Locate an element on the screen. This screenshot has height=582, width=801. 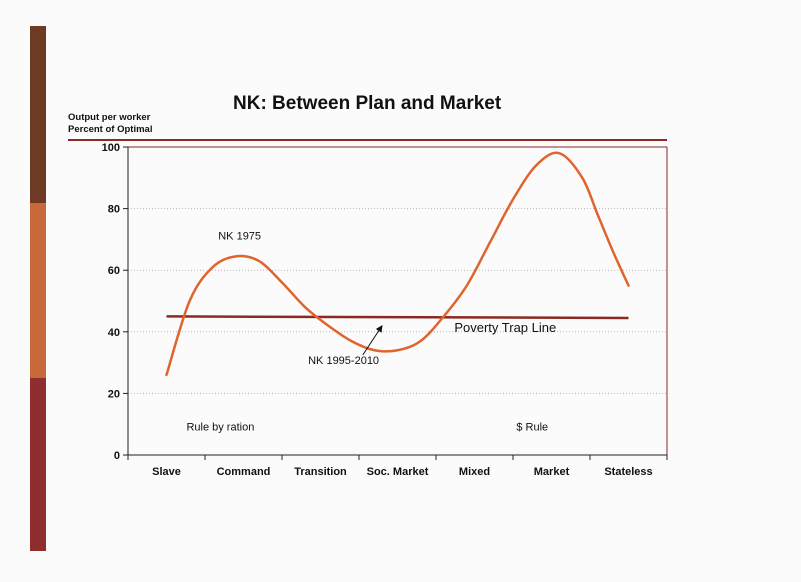
x-tick-label: Slave is located at coordinates (166, 472).